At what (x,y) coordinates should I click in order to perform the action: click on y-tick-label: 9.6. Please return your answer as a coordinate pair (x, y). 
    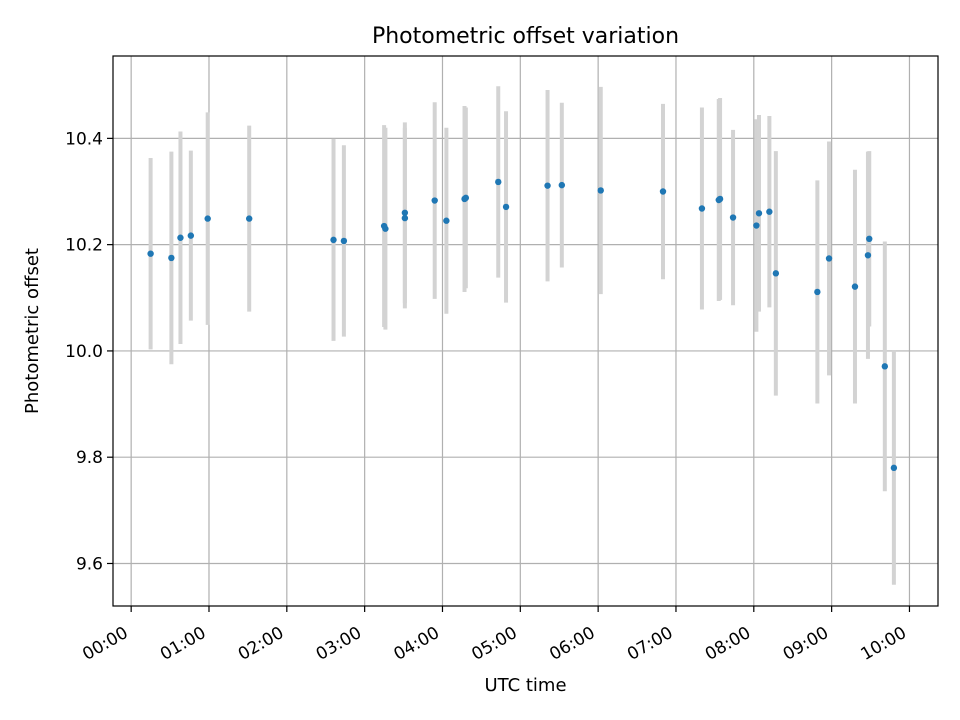
    Looking at the image, I should click on (89, 564).